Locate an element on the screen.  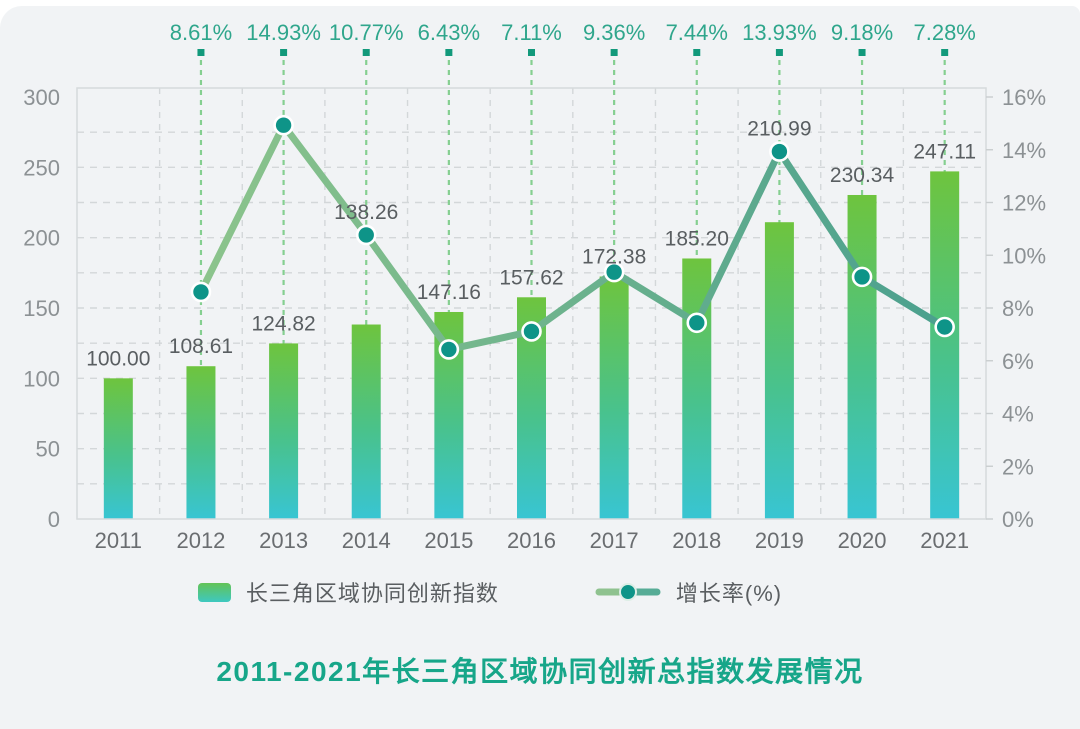
year-label-2020: 2020 is located at coordinates (862, 540).